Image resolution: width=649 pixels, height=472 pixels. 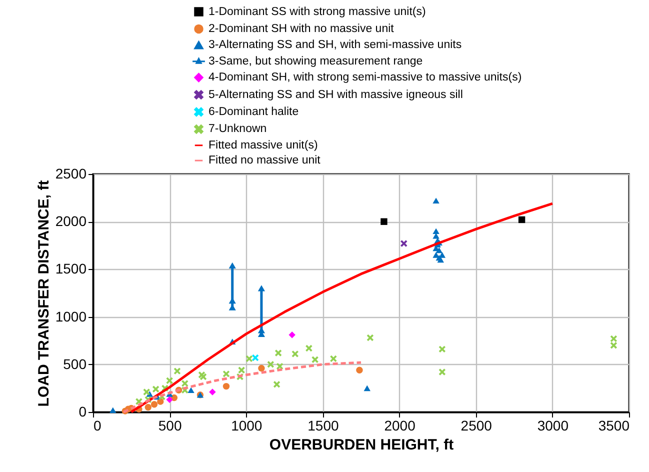 I want to click on x-tick-label: 2500, so click(x=476, y=426).